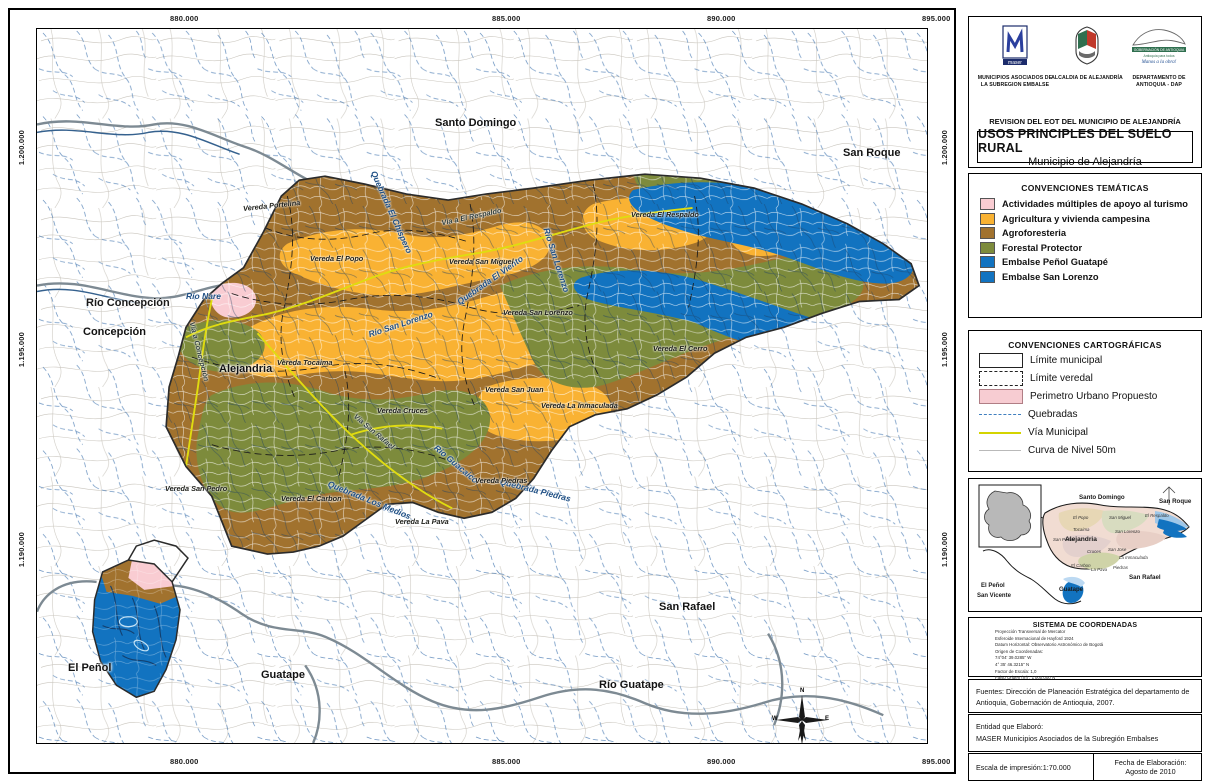 This screenshot has width=1214, height=782. I want to click on vereda-label: Vereda Cruces, so click(402, 410).